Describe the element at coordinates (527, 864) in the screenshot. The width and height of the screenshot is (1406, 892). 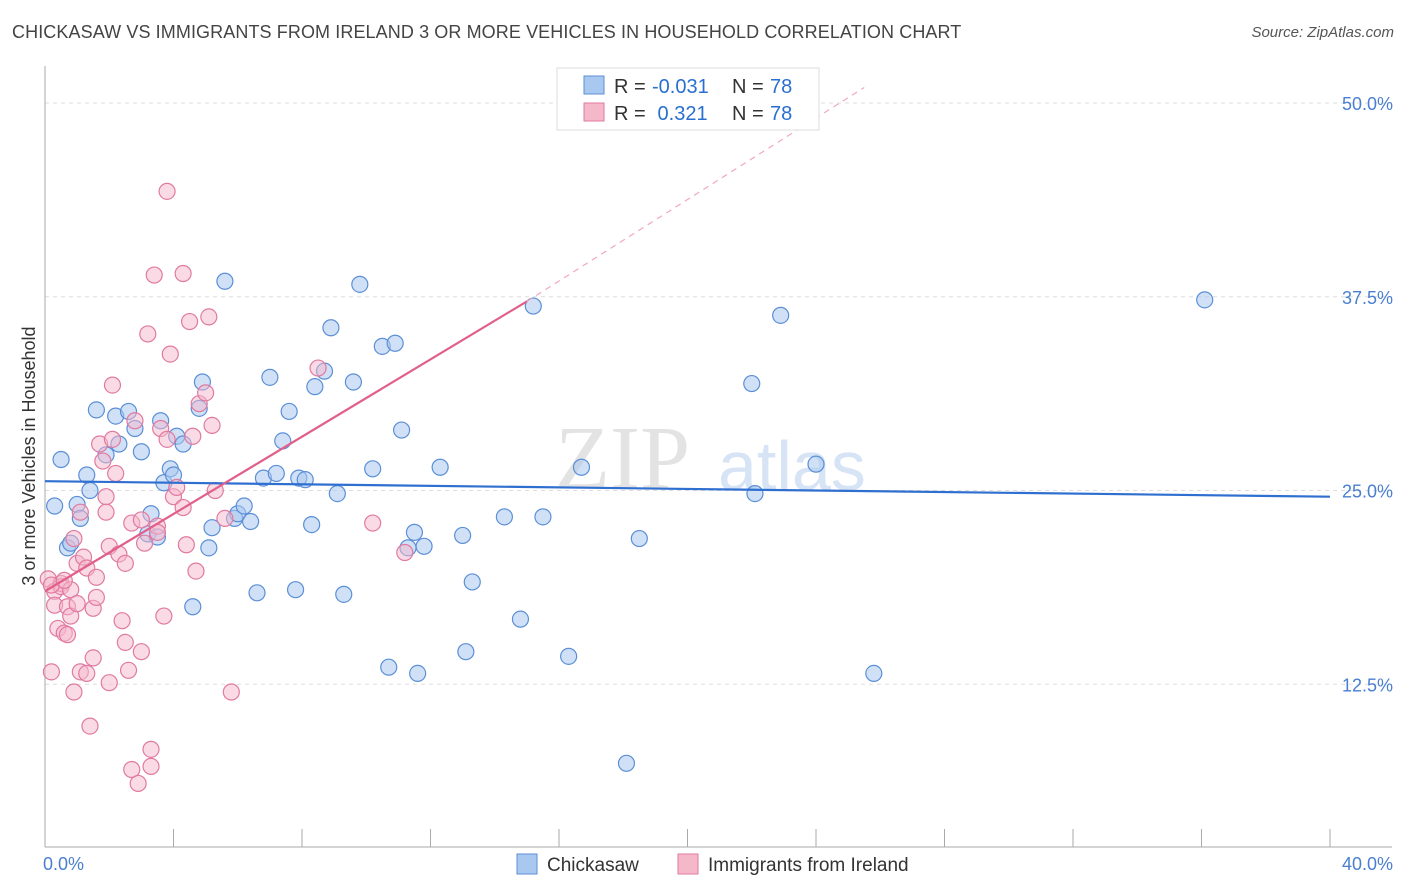
I see `bottom-legend-swatch-chickasaw` at that location.